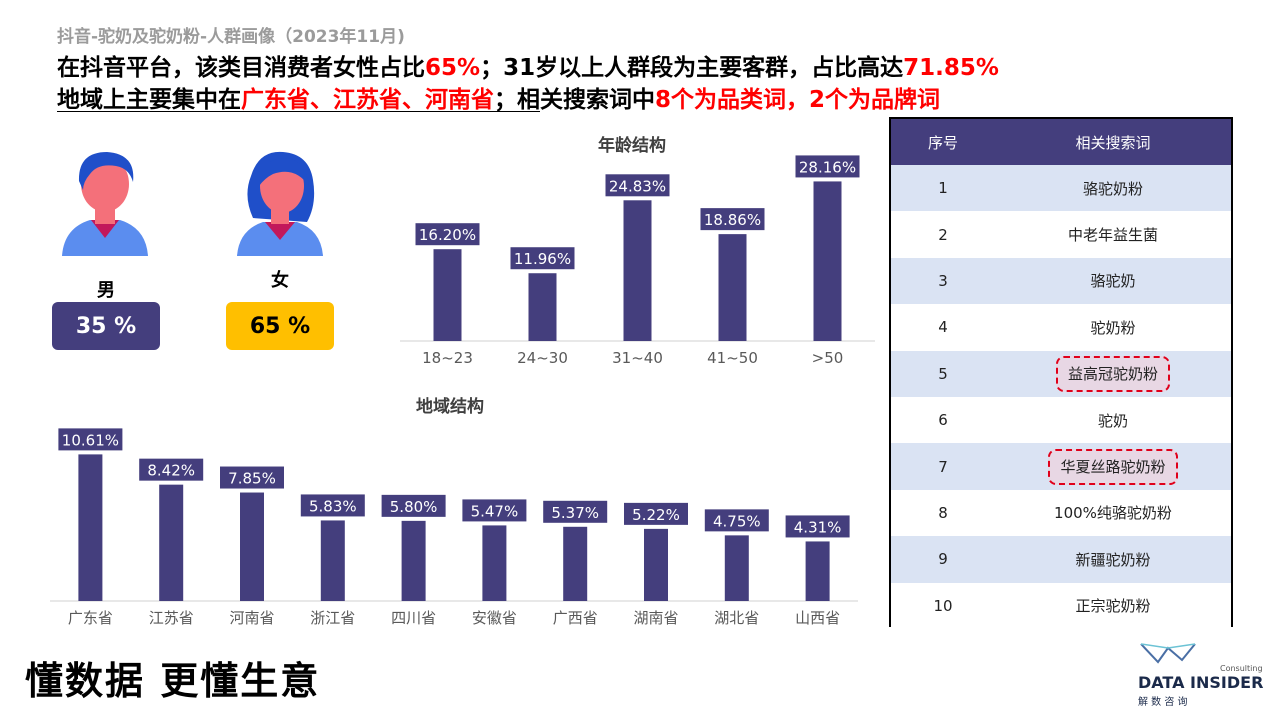 This screenshot has width=1280, height=720. I want to click on data-label-7: 5.22%, so click(656, 515).